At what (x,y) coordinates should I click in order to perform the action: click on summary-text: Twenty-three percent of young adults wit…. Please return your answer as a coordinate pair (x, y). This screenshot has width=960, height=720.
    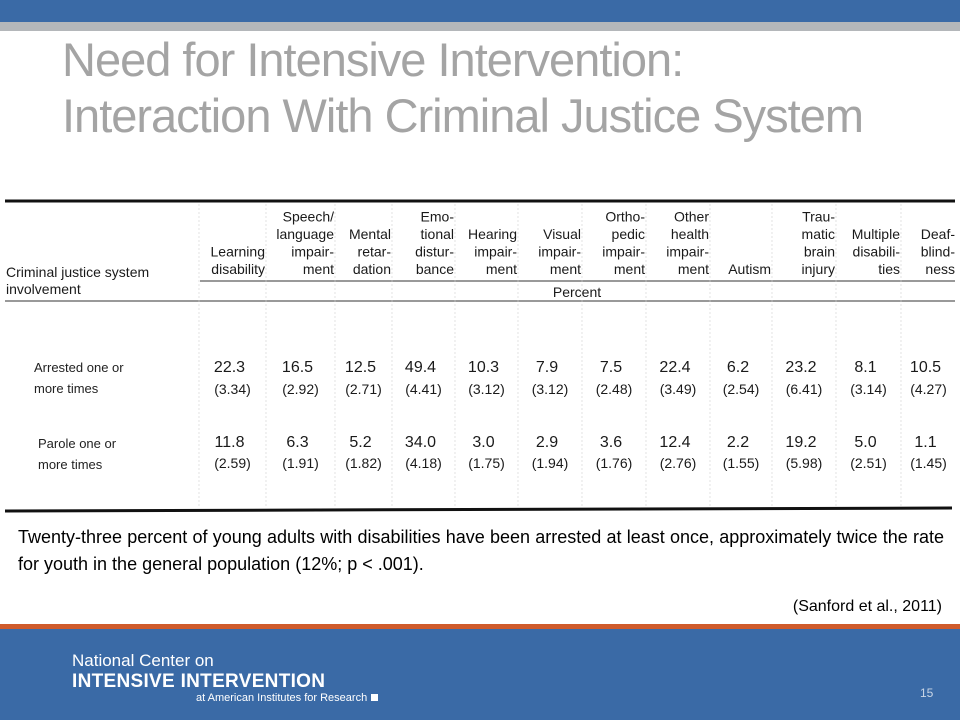
    Looking at the image, I should click on (481, 550).